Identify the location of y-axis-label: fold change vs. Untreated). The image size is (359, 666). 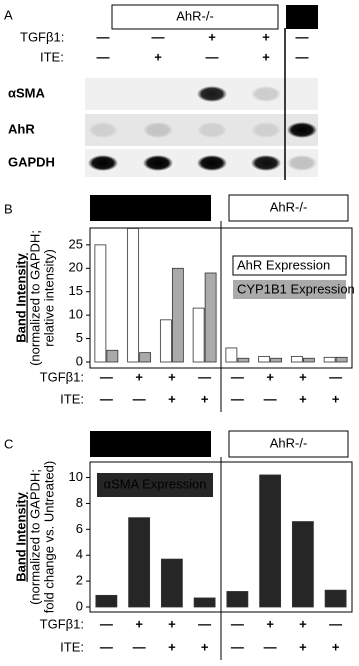
(48, 537).